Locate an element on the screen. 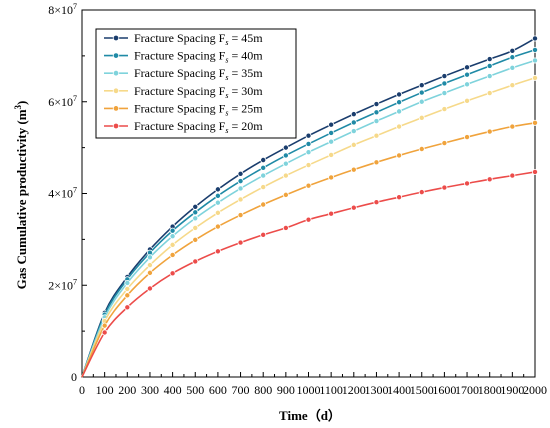  x-tick-label: 1400 is located at coordinates (399, 390).